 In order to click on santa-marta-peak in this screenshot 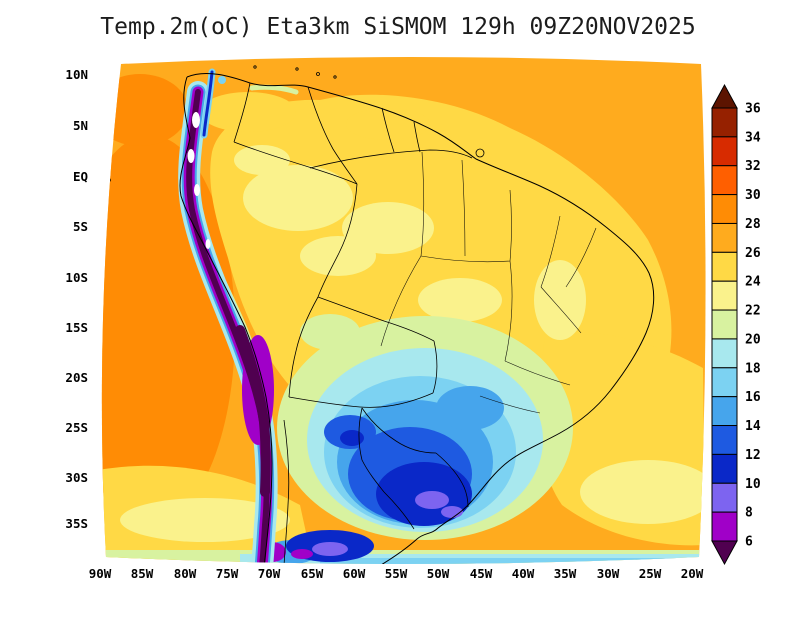, I will do `click(222, 80)`.